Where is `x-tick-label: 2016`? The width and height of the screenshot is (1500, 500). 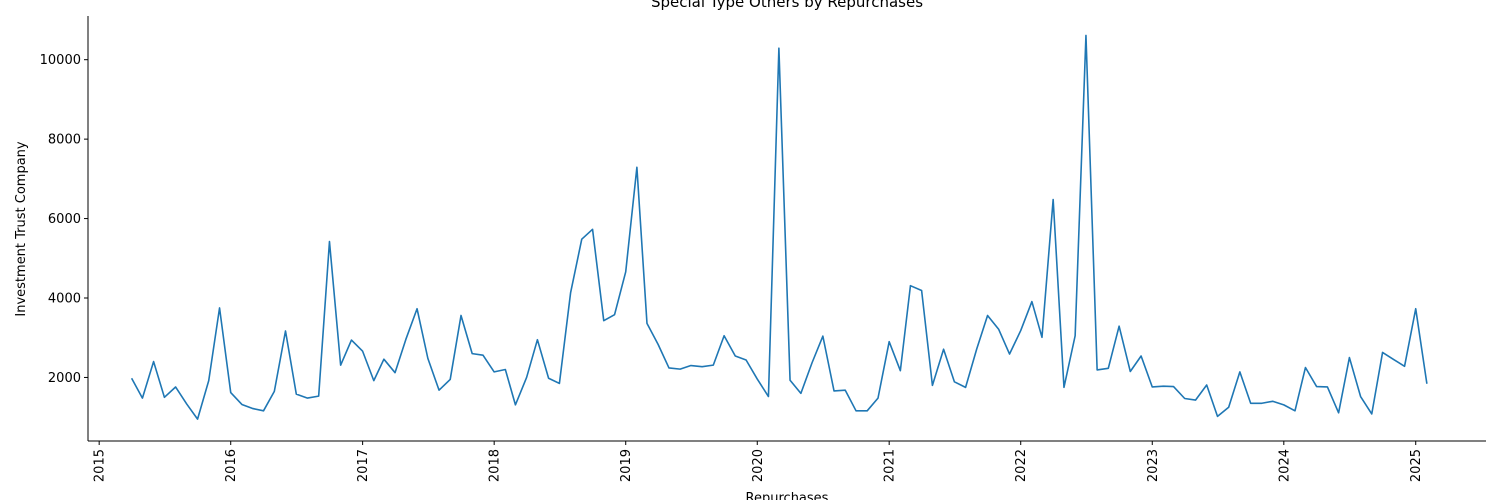 x-tick-label: 2016 is located at coordinates (231, 465).